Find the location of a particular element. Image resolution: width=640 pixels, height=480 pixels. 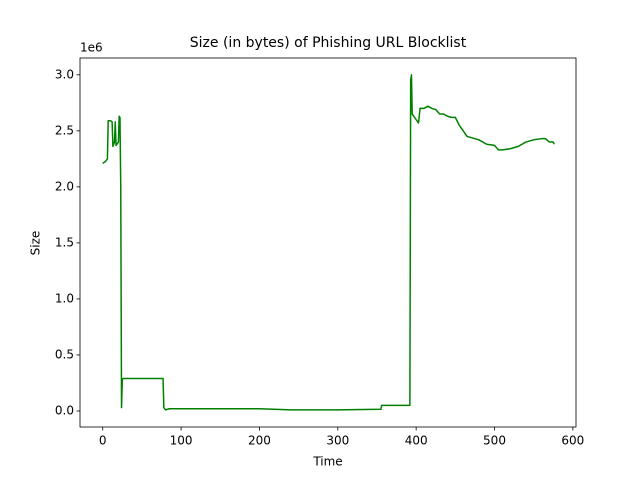

y-tick-label: 1.0 is located at coordinates (64, 298).